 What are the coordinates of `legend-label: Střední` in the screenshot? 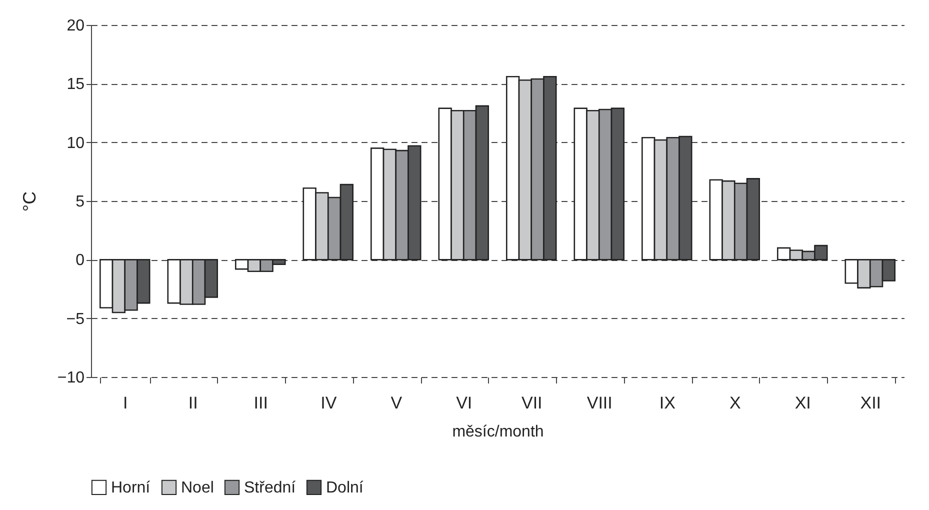 It's located at (270, 487).